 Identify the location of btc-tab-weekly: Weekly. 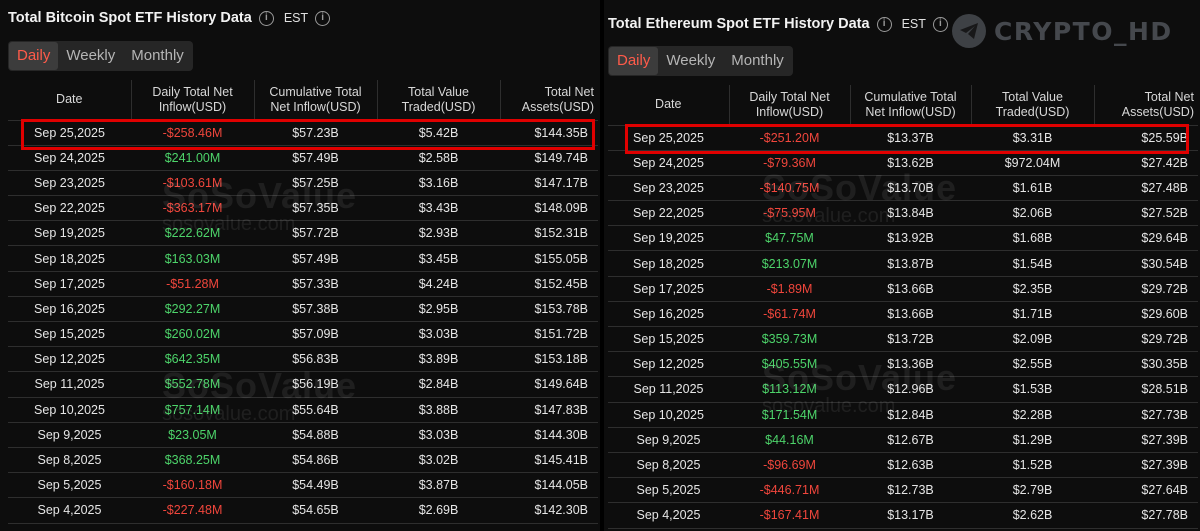
(91, 55).